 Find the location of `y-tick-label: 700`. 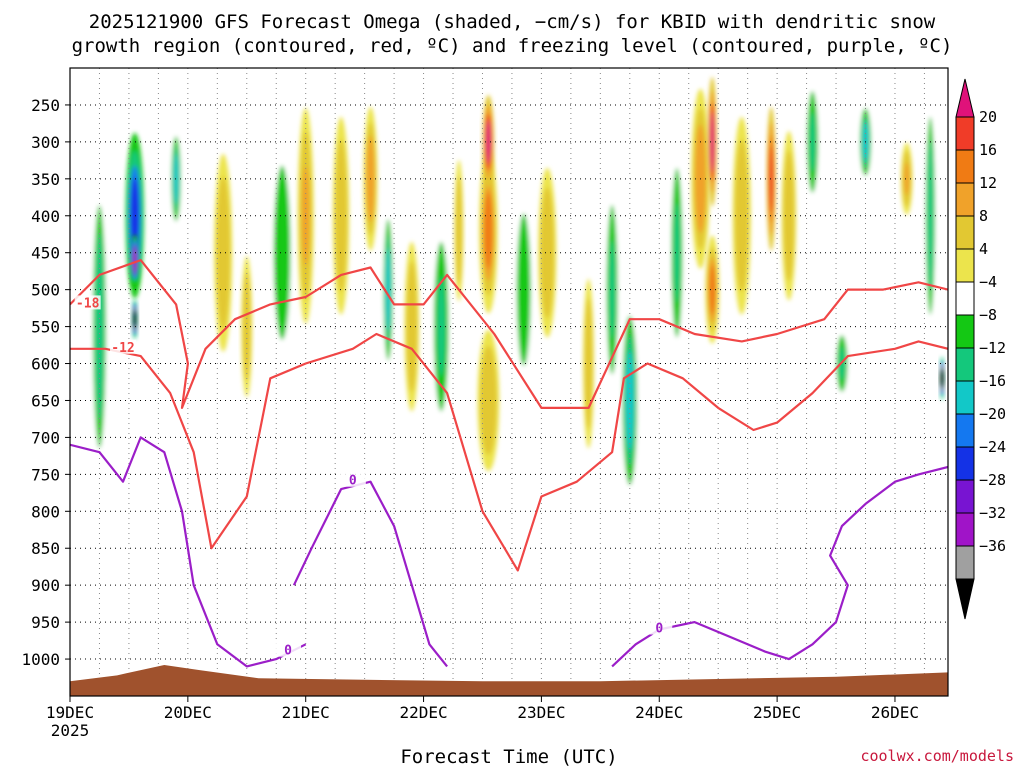

y-tick-label: 700 is located at coordinates (45, 437).